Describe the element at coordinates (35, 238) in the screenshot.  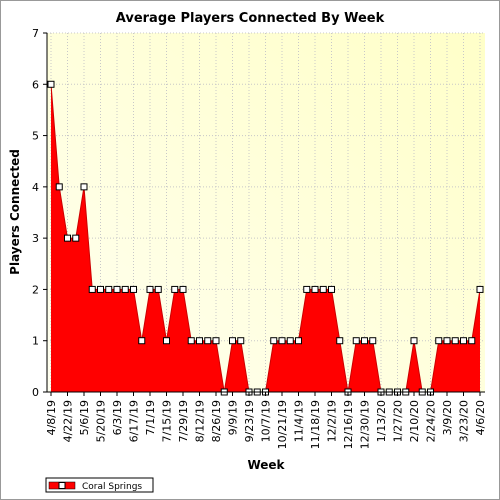
I see `y-tick-label: 3` at that location.